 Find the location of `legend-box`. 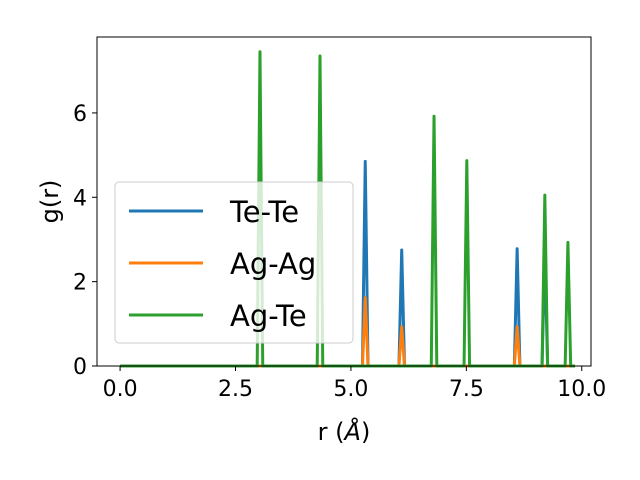

legend-box is located at coordinates (234, 262).